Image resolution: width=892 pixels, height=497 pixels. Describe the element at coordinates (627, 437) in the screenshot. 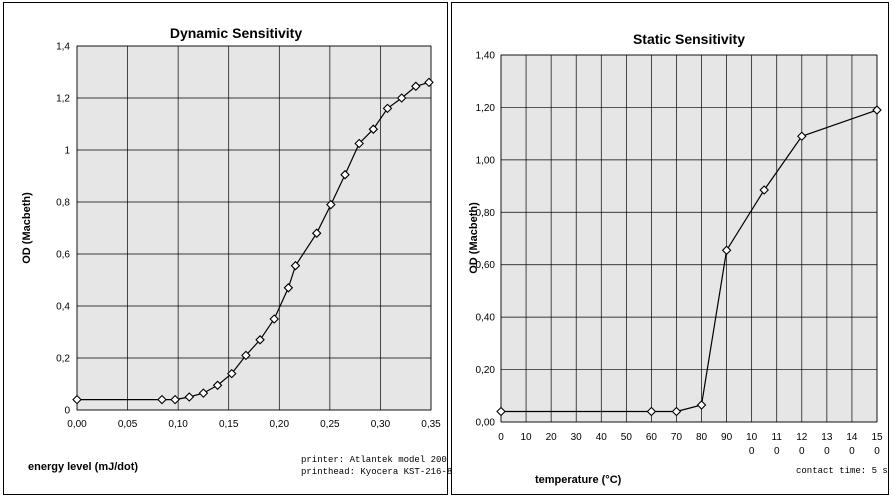

I see `x-tick-label: 50` at that location.